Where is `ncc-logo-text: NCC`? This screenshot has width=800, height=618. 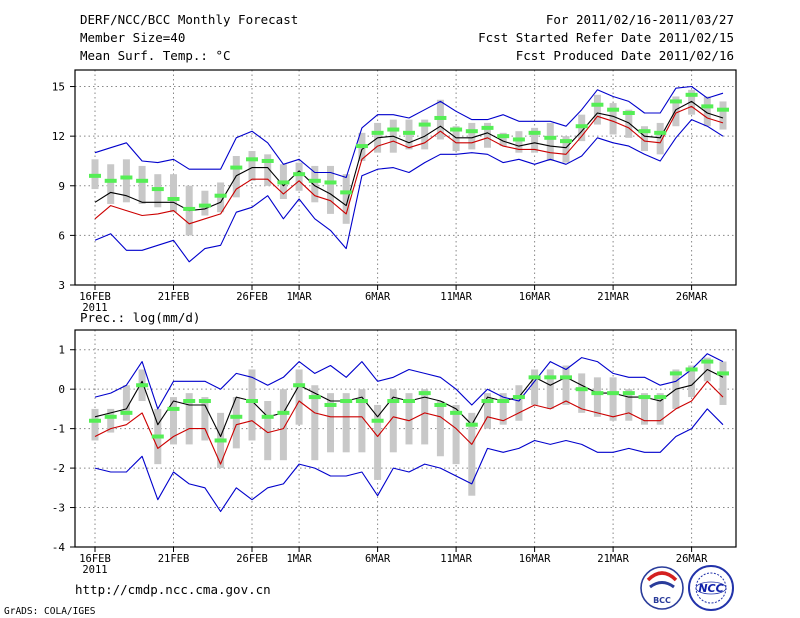
ncc-logo-text: NCC is located at coordinates (710, 588).